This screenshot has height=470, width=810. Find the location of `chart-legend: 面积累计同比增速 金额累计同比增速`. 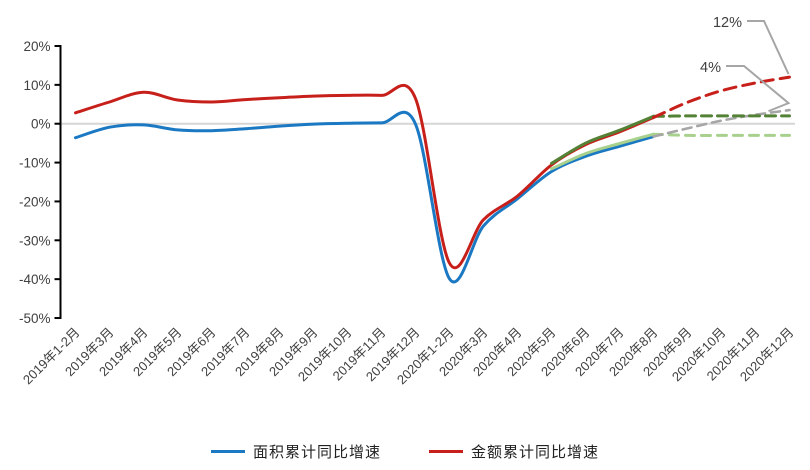

chart-legend: 面积累计同比增速 金额累计同比增速 is located at coordinates (405, 451).